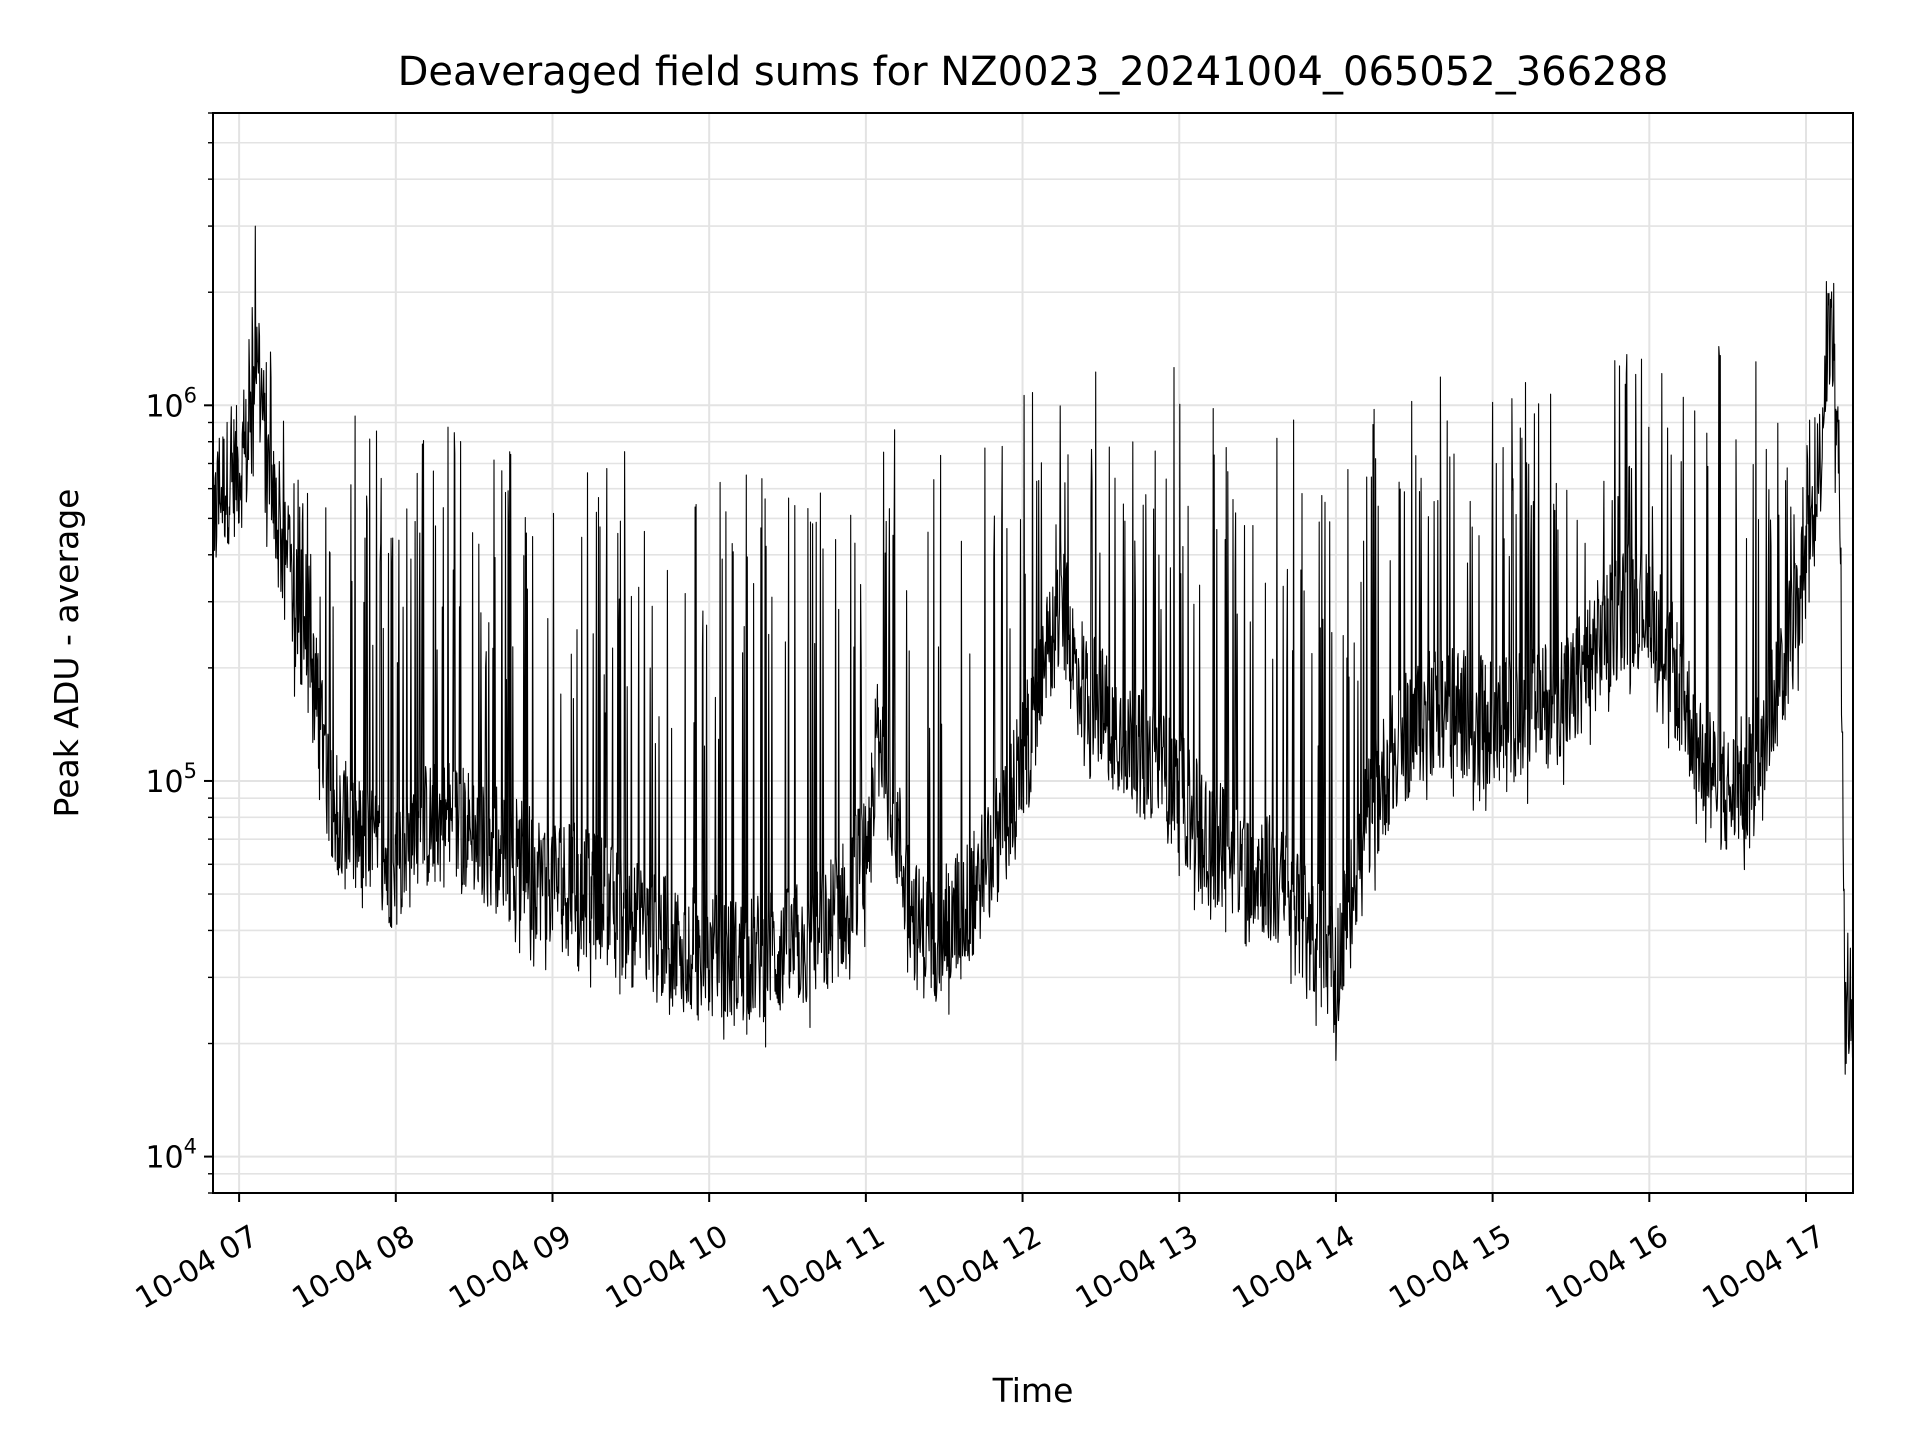  What do you see at coordinates (667, 1268) in the screenshot?
I see `x-tick-label: 10-04 10` at bounding box center [667, 1268].